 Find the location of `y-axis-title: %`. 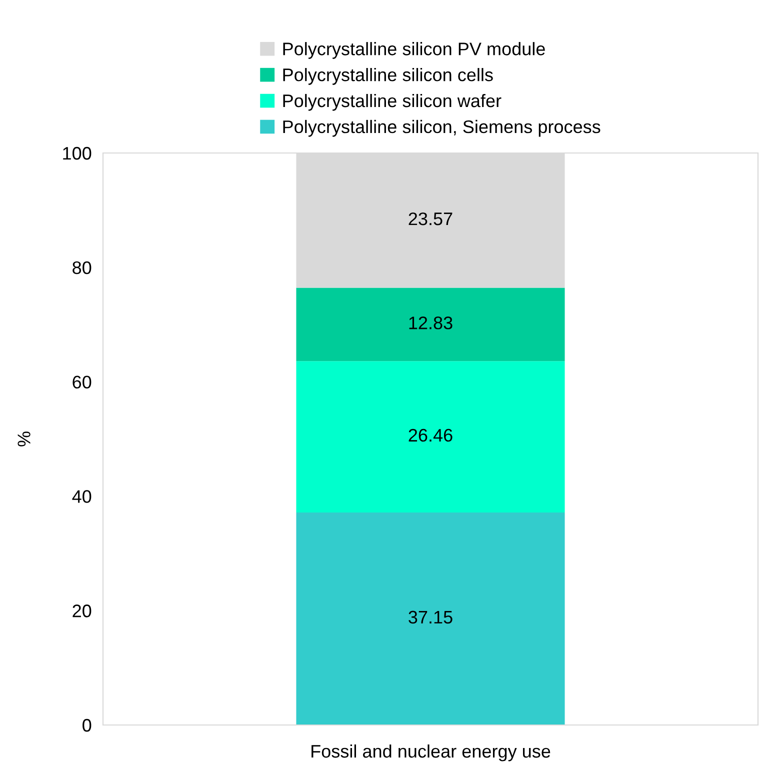

y-axis-title: % is located at coordinates (24, 439).